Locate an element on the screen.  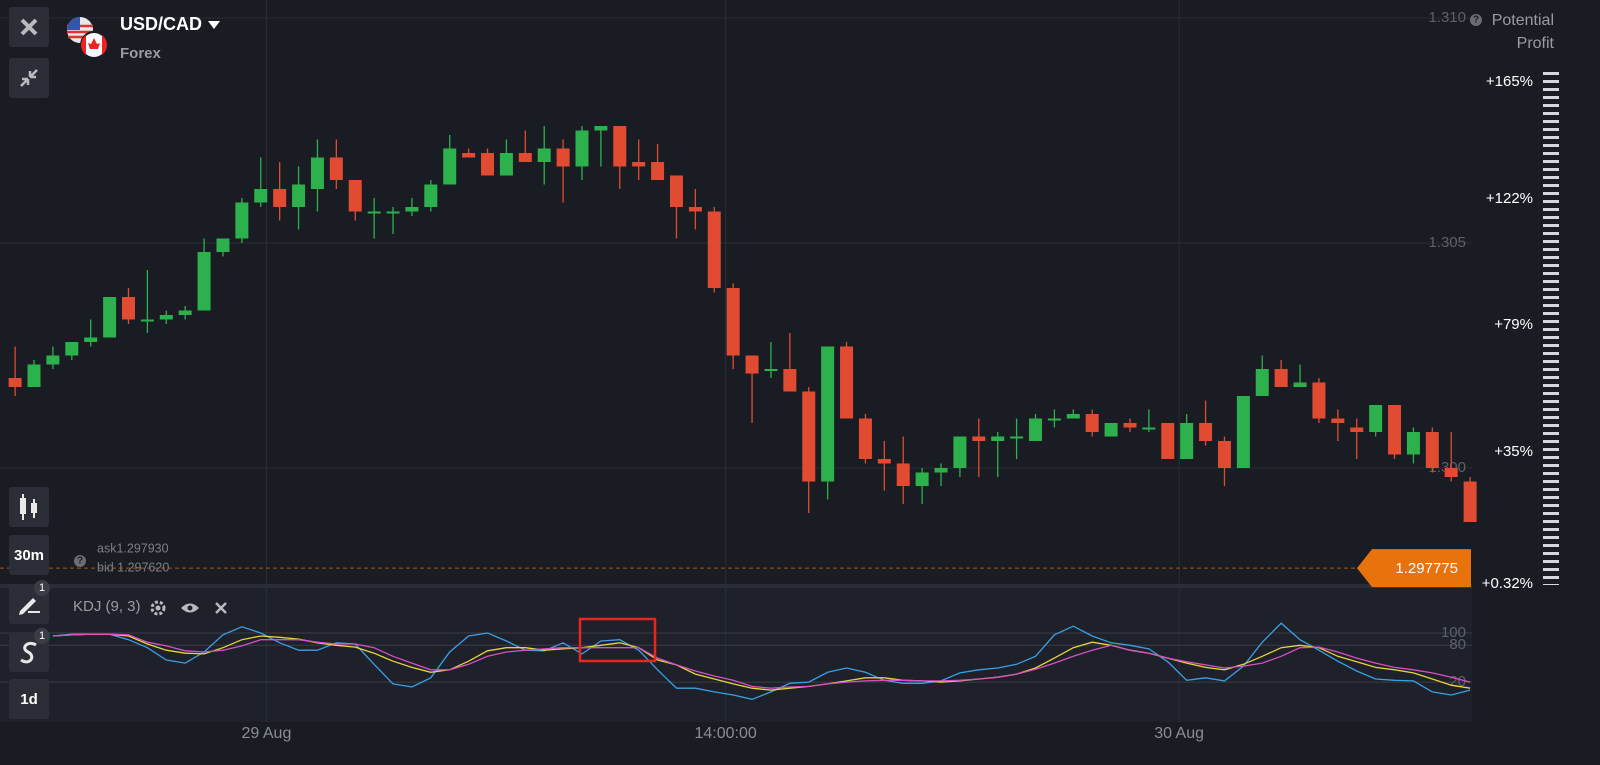
profit-scale is located at coordinates (1551, 327).